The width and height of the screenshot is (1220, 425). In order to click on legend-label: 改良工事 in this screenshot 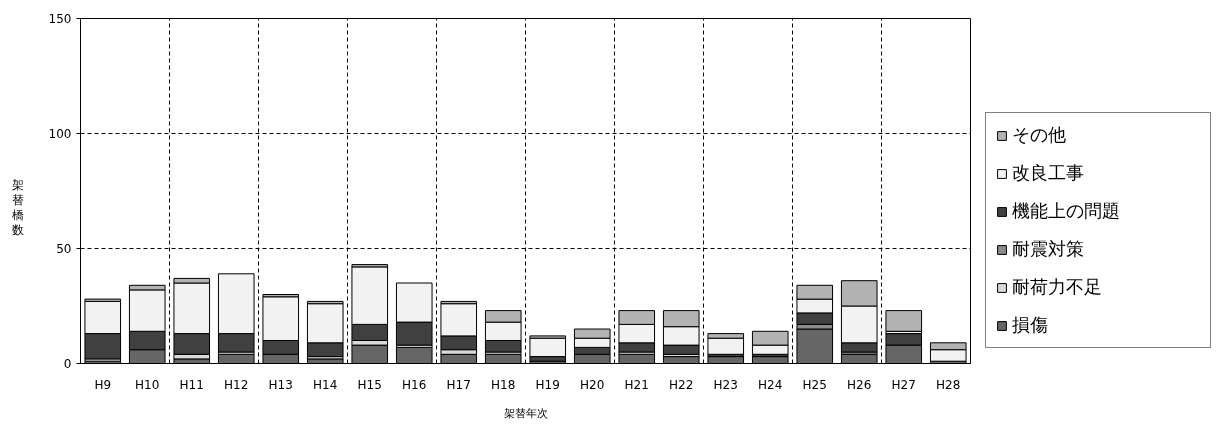, I will do `click(1048, 173)`.